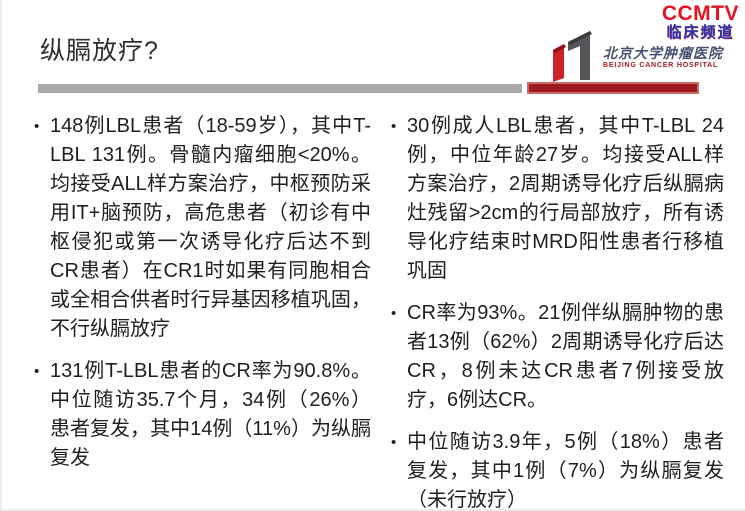 The width and height of the screenshot is (745, 511). I want to click on hospital-name-en: BEIJING CANCER HOSPITAL, so click(661, 65).